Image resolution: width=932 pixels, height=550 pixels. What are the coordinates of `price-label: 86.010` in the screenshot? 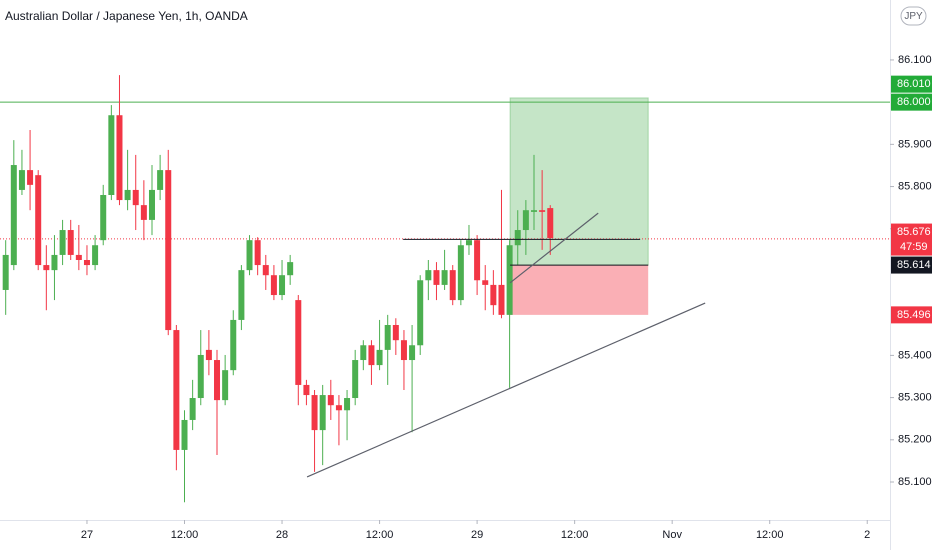 It's located at (914, 84).